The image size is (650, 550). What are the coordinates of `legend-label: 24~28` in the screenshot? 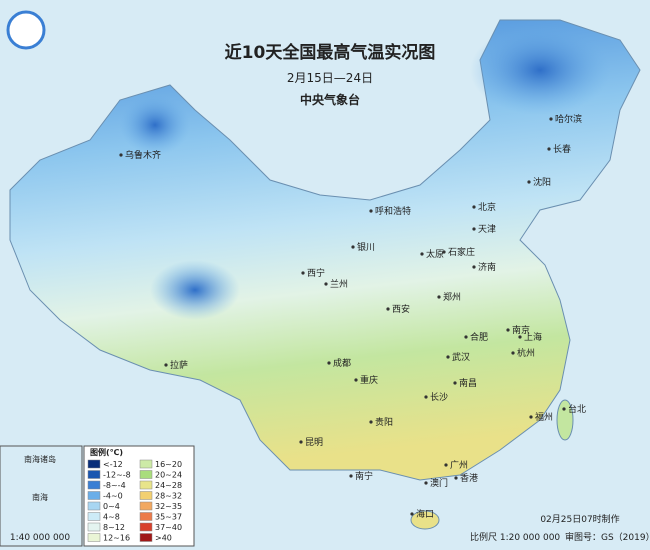 It's located at (168, 485).